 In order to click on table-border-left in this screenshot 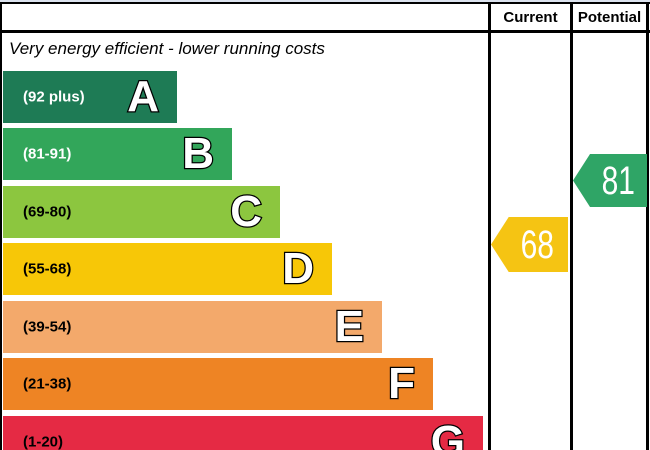, I will do `click(1, 226)`.